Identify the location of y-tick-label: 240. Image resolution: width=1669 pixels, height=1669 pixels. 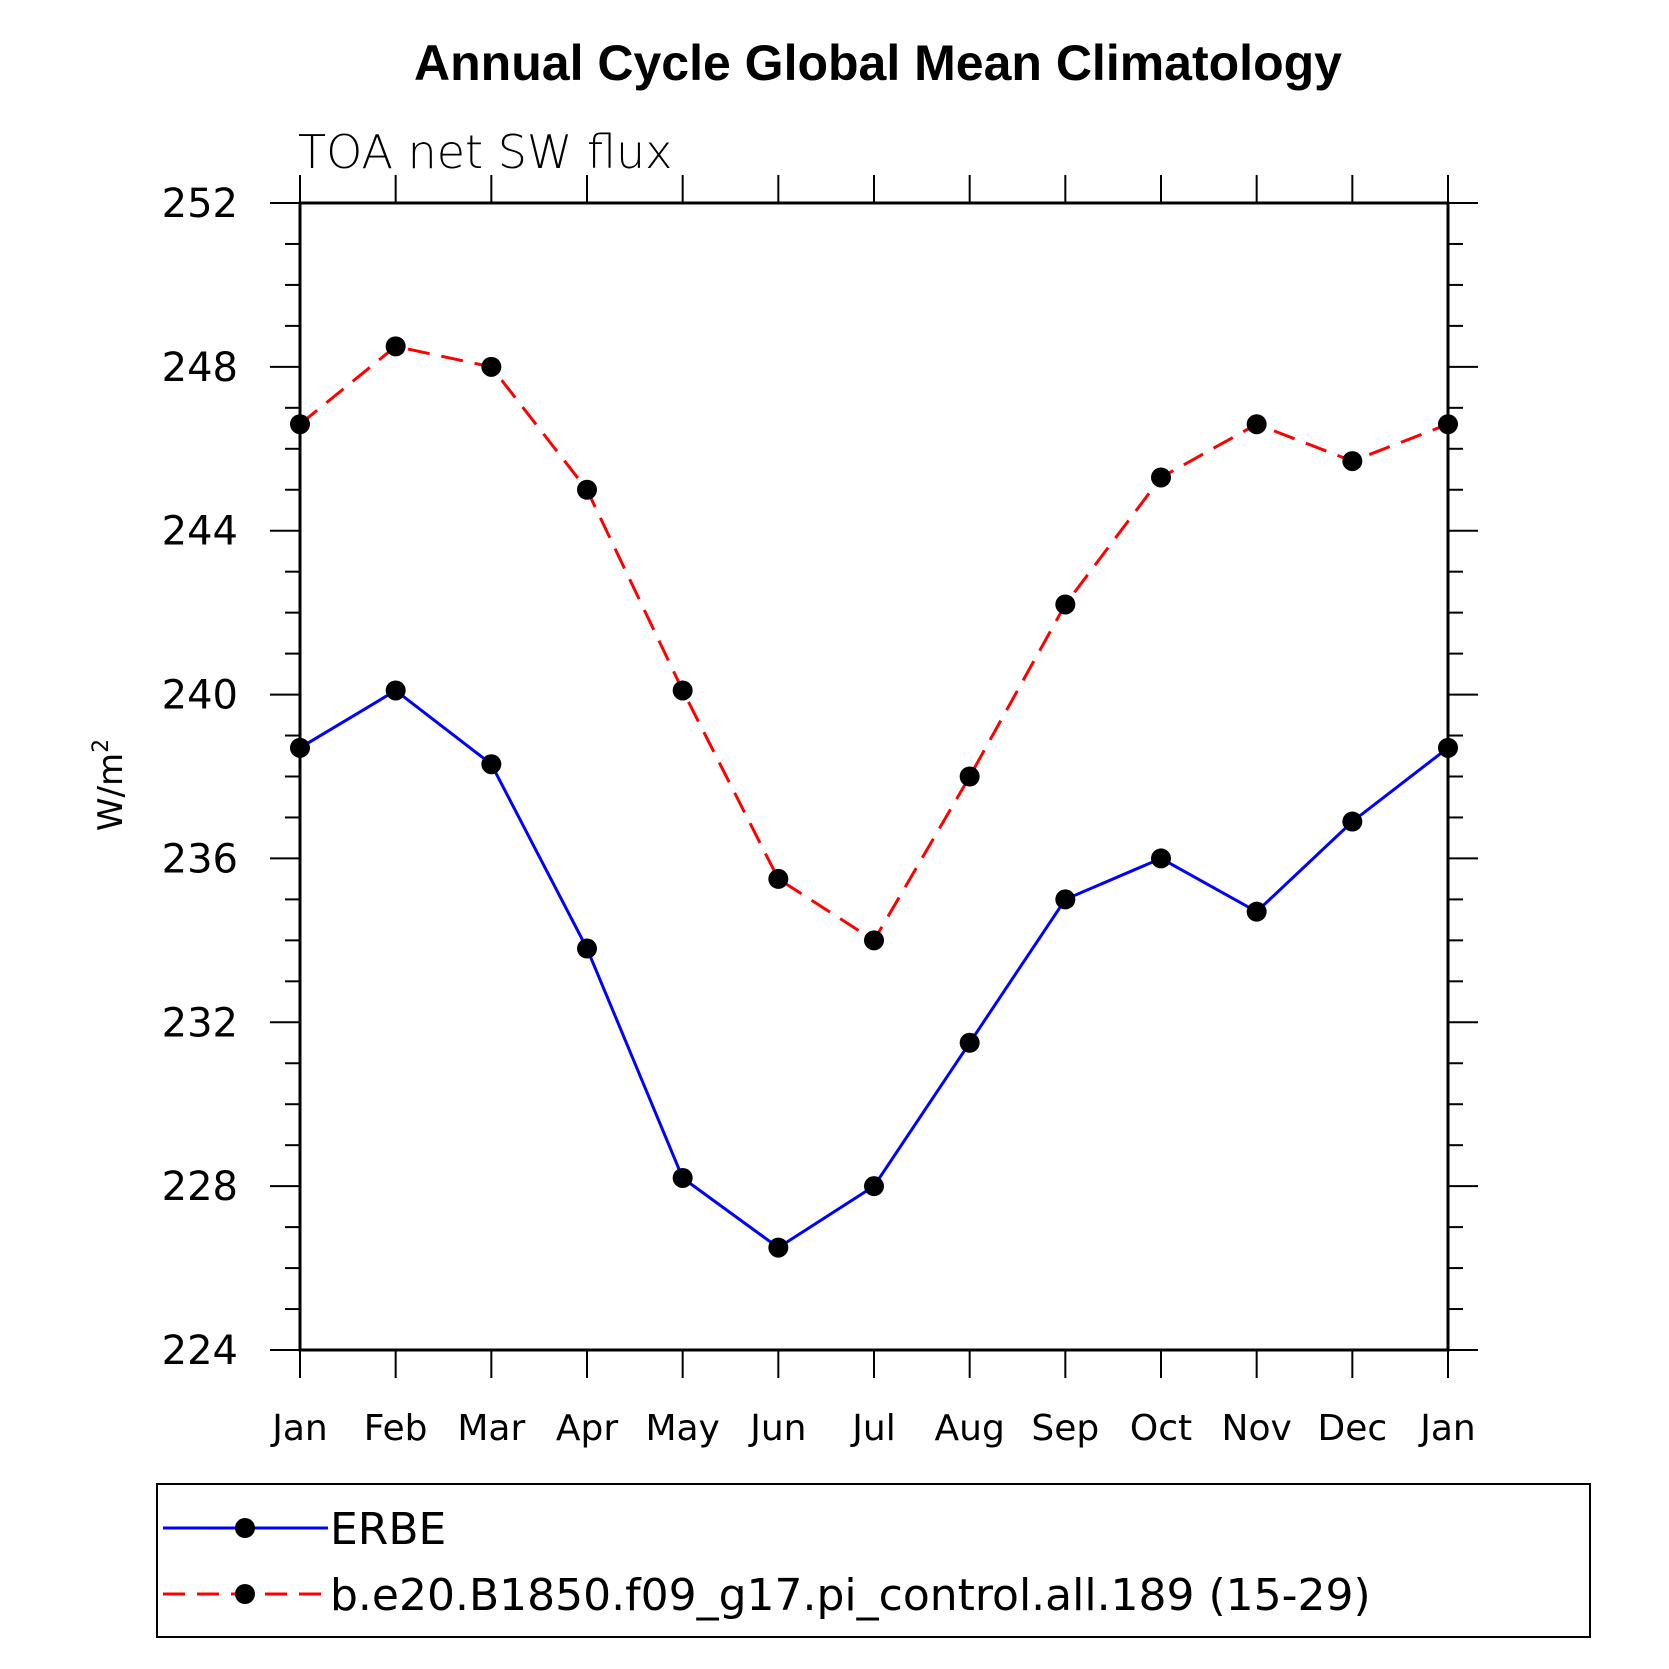
(200, 696).